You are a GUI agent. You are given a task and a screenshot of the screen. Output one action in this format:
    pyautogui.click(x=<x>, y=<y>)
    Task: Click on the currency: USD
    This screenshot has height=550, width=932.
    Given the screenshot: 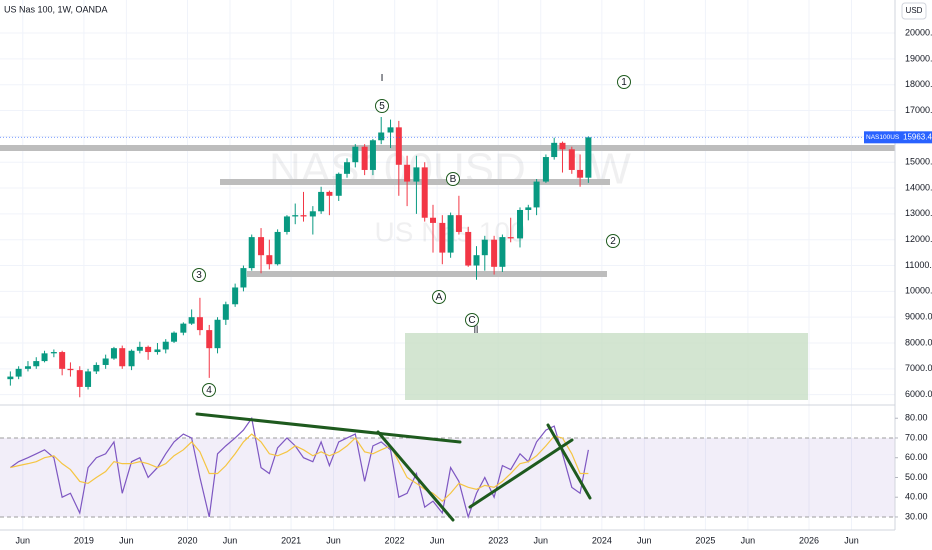 What is the action you would take?
    pyautogui.click(x=914, y=10)
    